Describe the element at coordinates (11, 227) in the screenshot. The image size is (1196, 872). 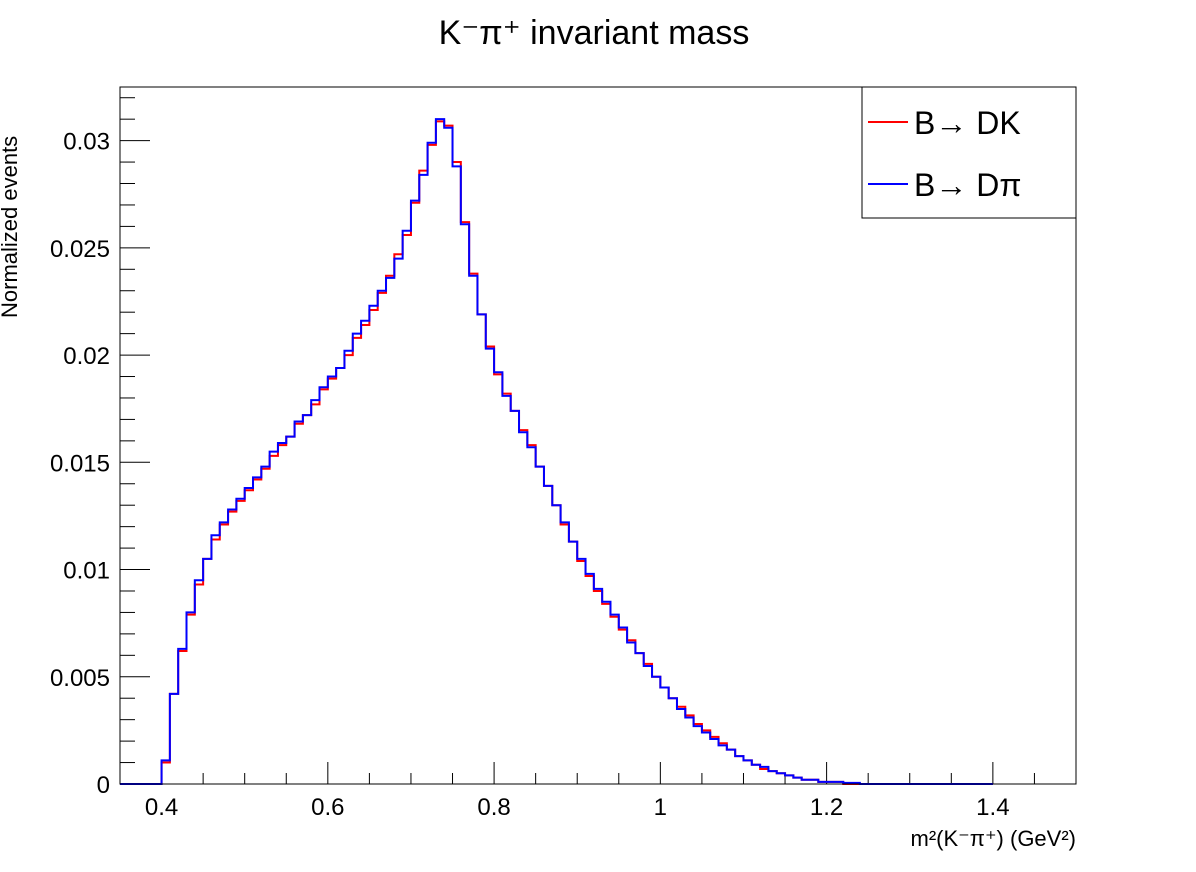
I see `y-axis-title: Normalized events` at that location.